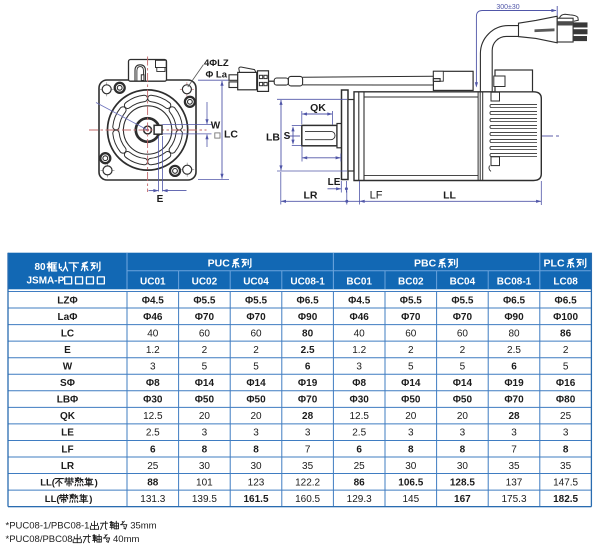  I want to click on svg-text: *PUC08-1/PBC08-1, so click(48, 526).